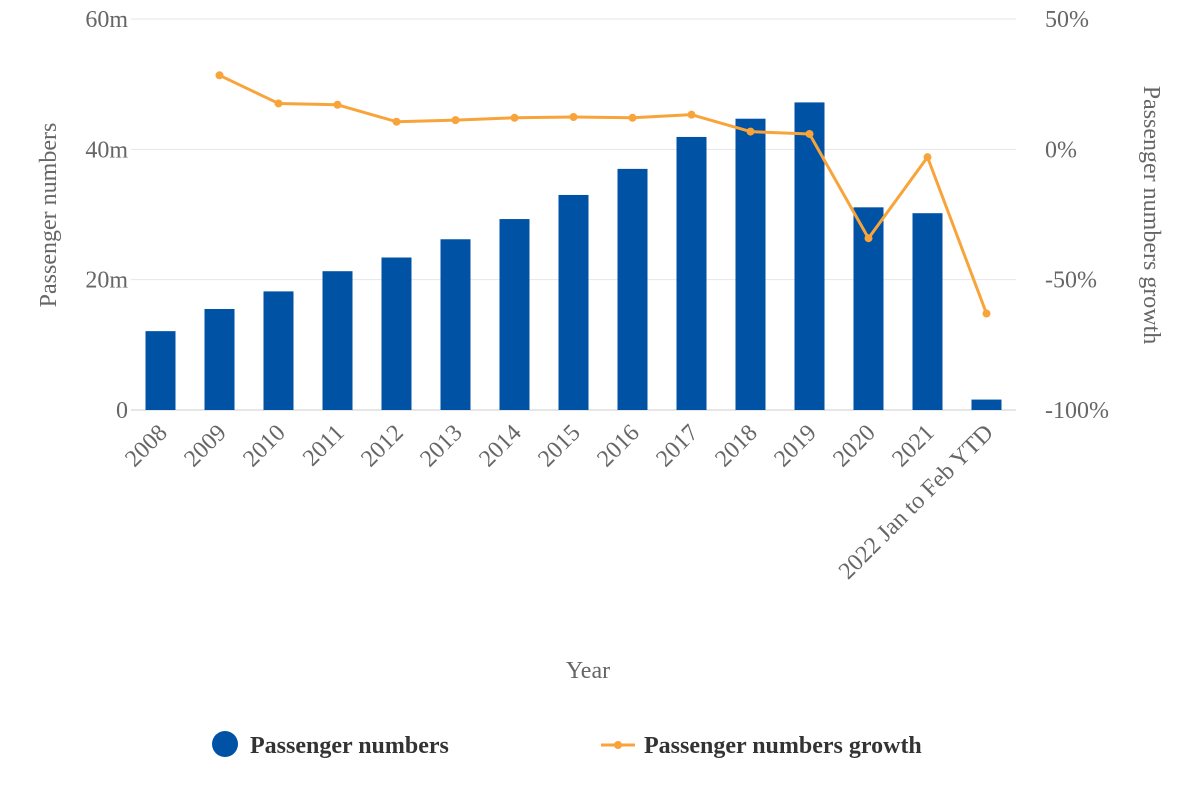 This screenshot has height=800, width=1200. I want to click on legend-item-passenger-numbers: Passenger numbers, so click(330, 745).